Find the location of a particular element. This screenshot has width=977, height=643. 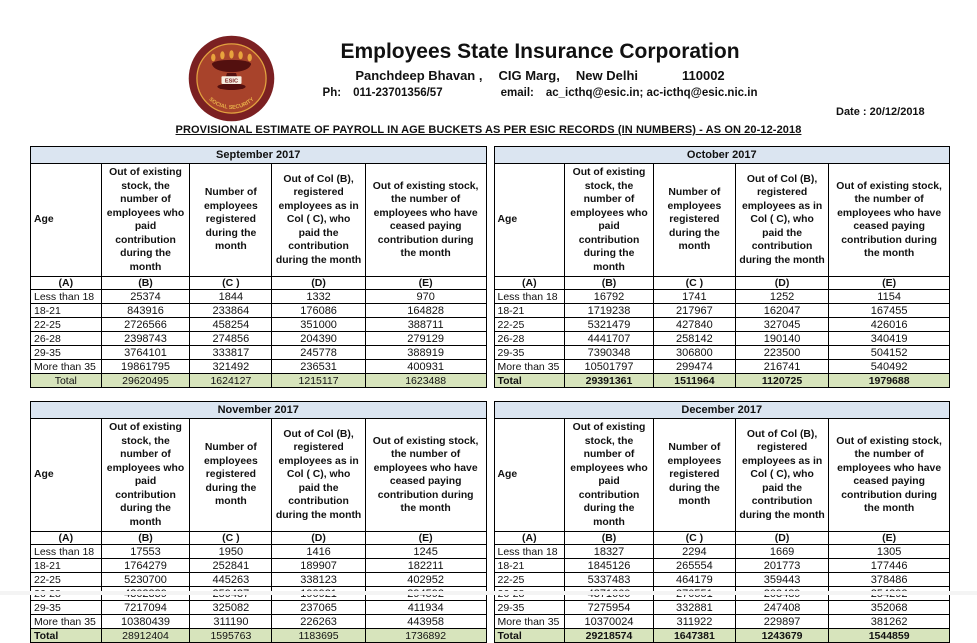

table-row: More than 35 10380439 311190 226263 443958 is located at coordinates (258, 622).